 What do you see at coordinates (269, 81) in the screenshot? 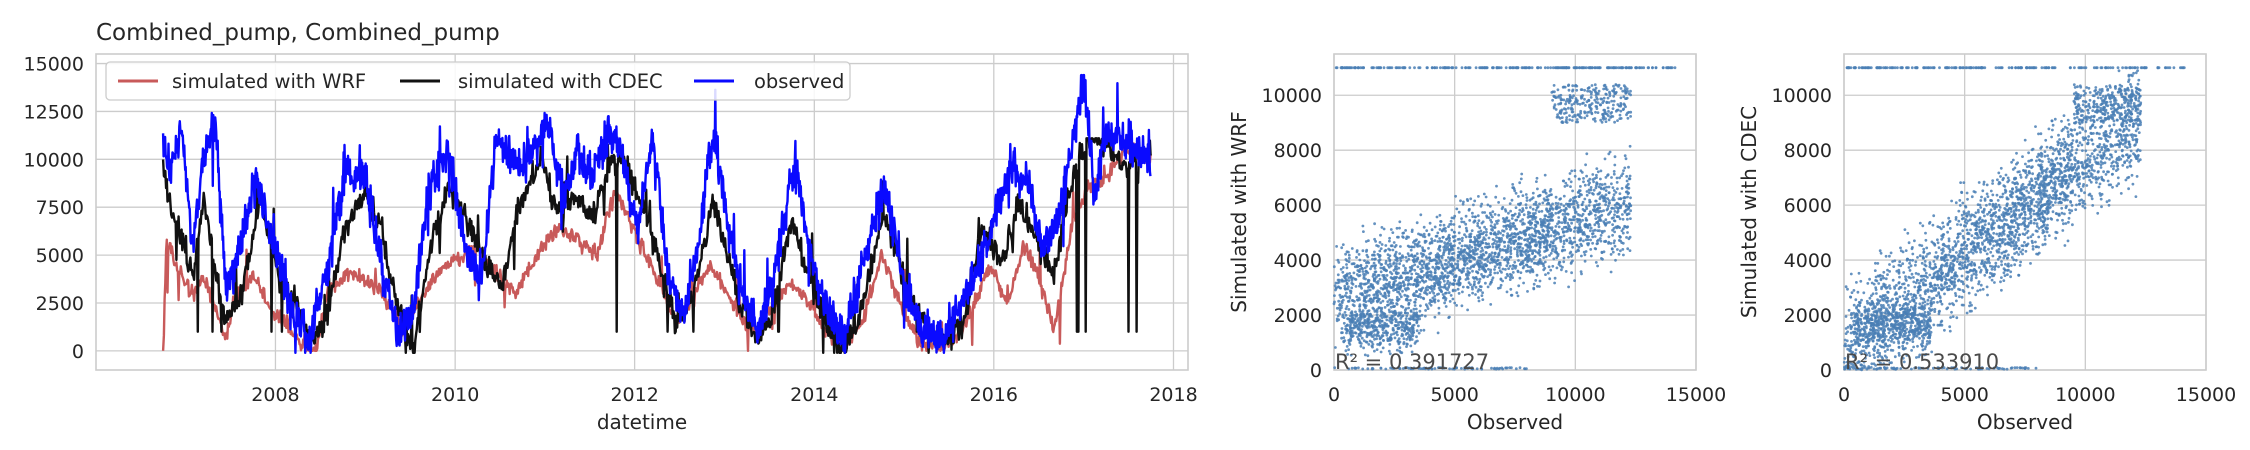
I see `legend-label-wrf: simulated with WRF` at bounding box center [269, 81].